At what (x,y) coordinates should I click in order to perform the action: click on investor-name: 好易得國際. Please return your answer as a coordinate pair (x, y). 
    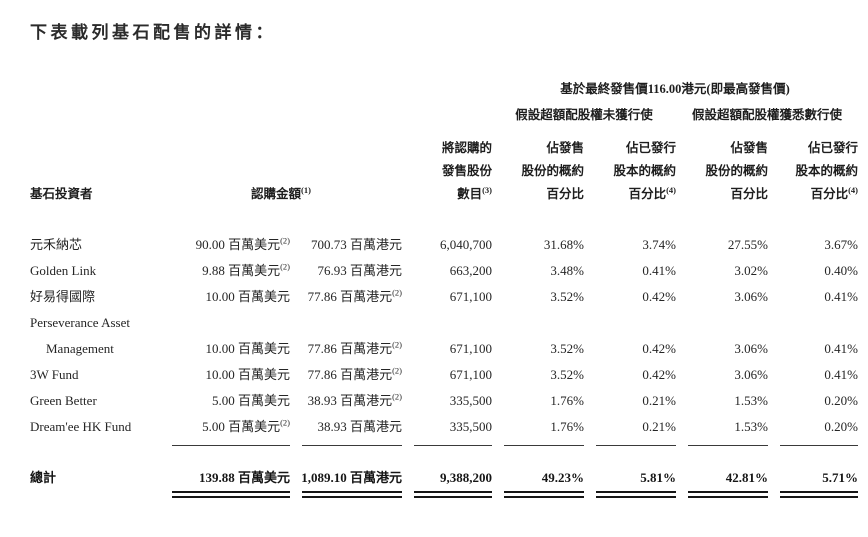
    Looking at the image, I should click on (63, 296).